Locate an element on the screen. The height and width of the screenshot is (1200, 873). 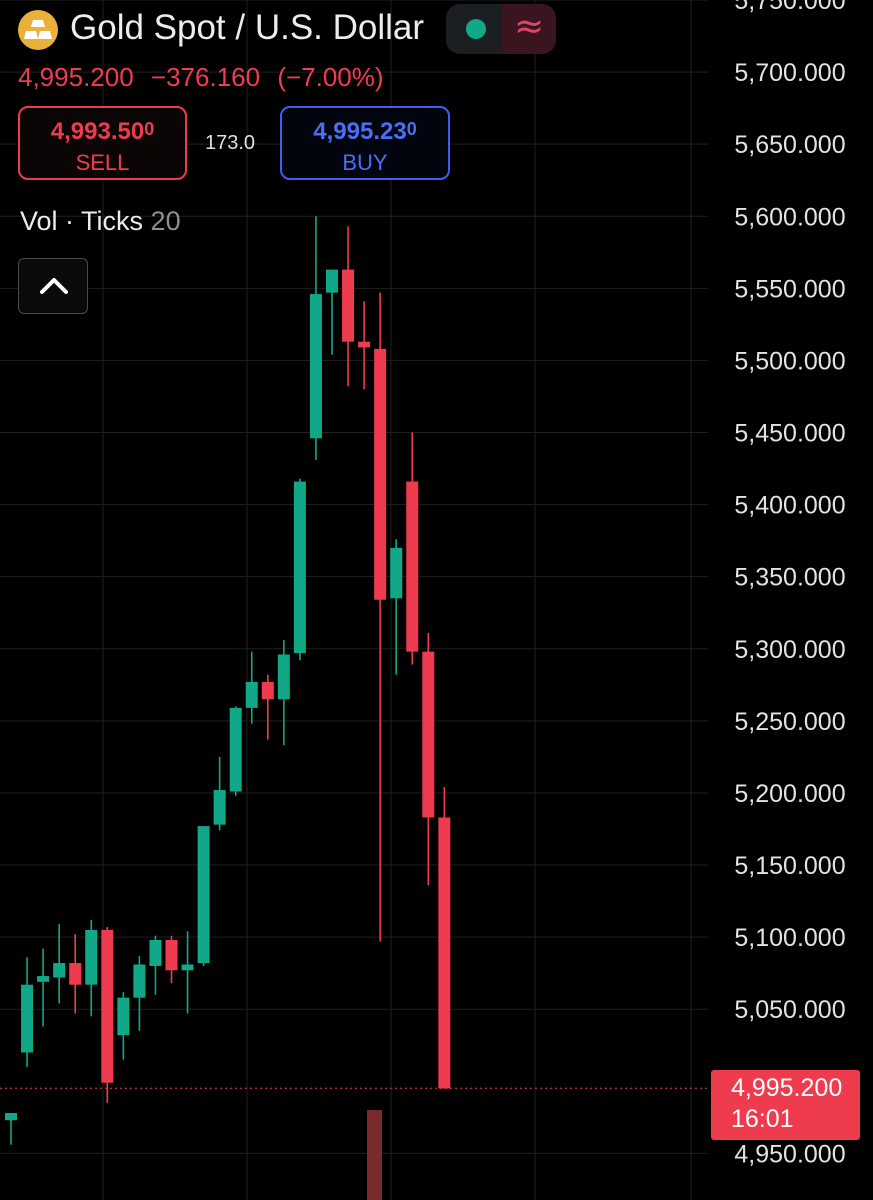
y-tick-label: 5,750.000 is located at coordinates (789, 7).